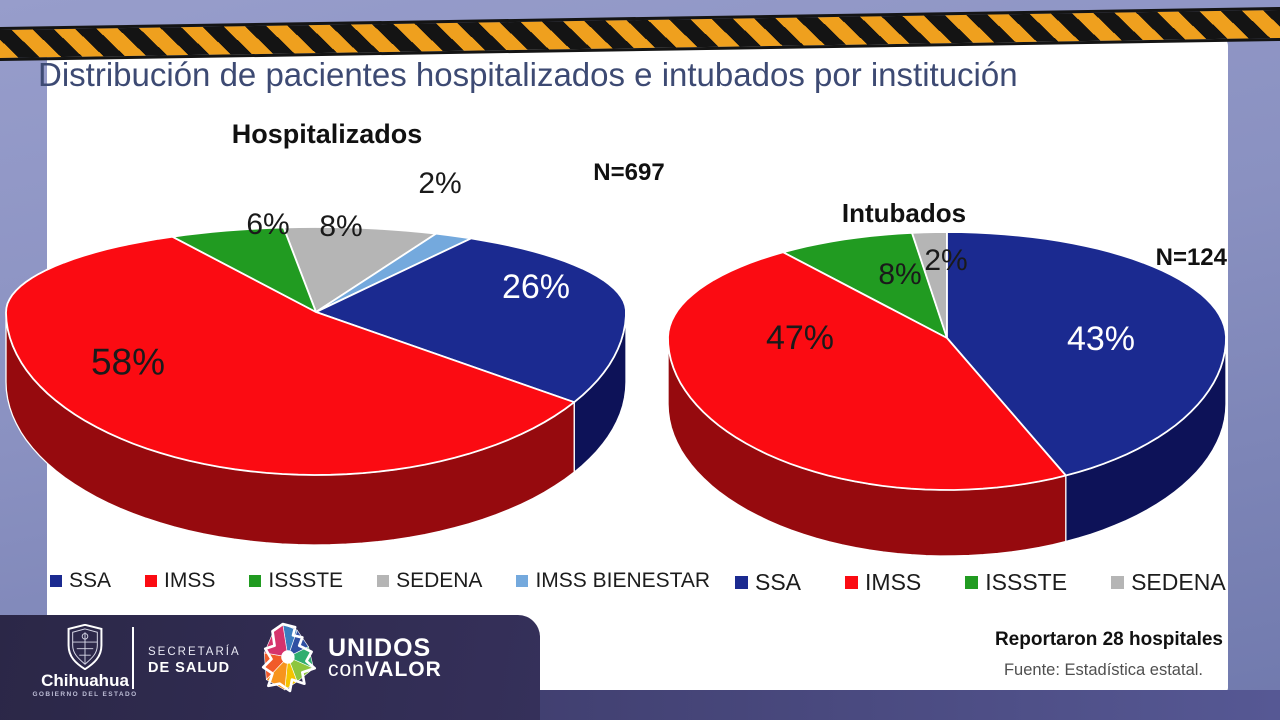 This screenshot has width=1280, height=720. Describe the element at coordinates (85, 694) in the screenshot. I see `gobierno-del-estado-label: GOBIERNO DEL ESTADO` at that location.